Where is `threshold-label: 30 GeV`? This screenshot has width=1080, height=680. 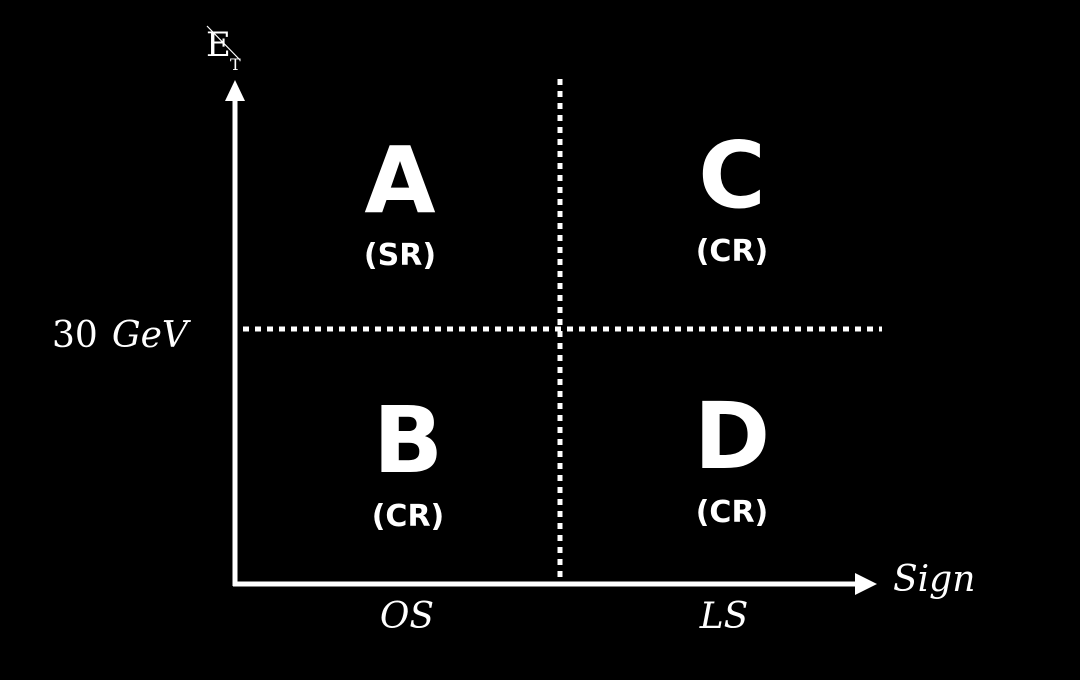
threshold-label: 30 GeV is located at coordinates (122, 335).